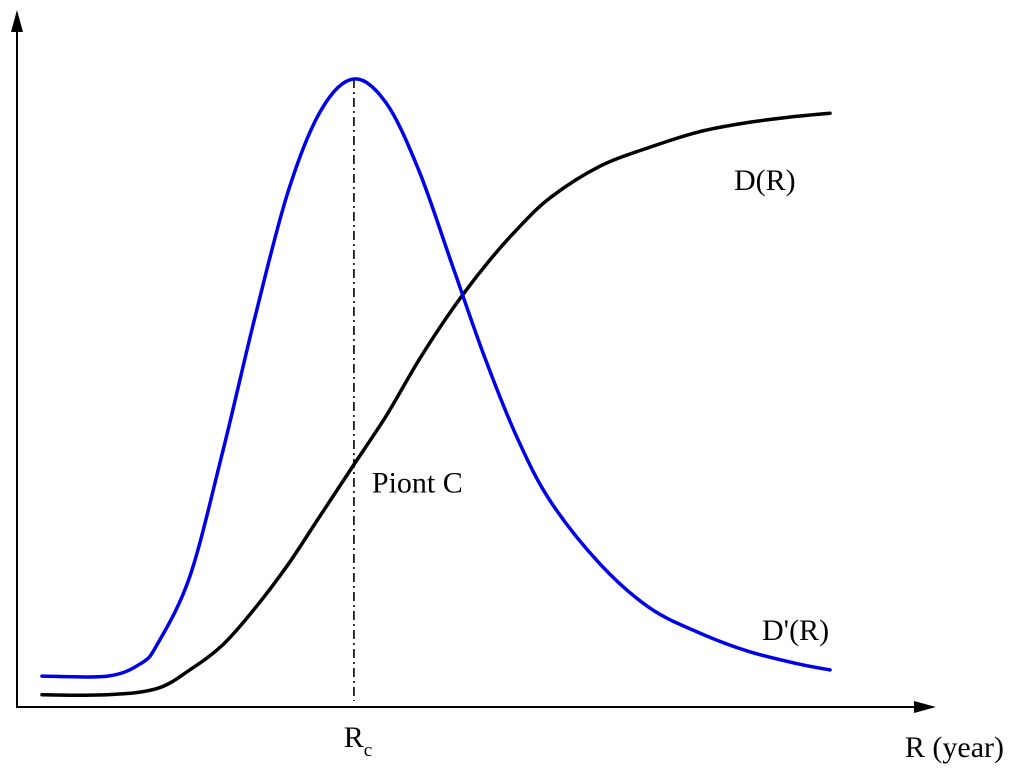 This screenshot has height=774, width=1024. I want to click on x-tick-label-rc: Rc, so click(358, 741).